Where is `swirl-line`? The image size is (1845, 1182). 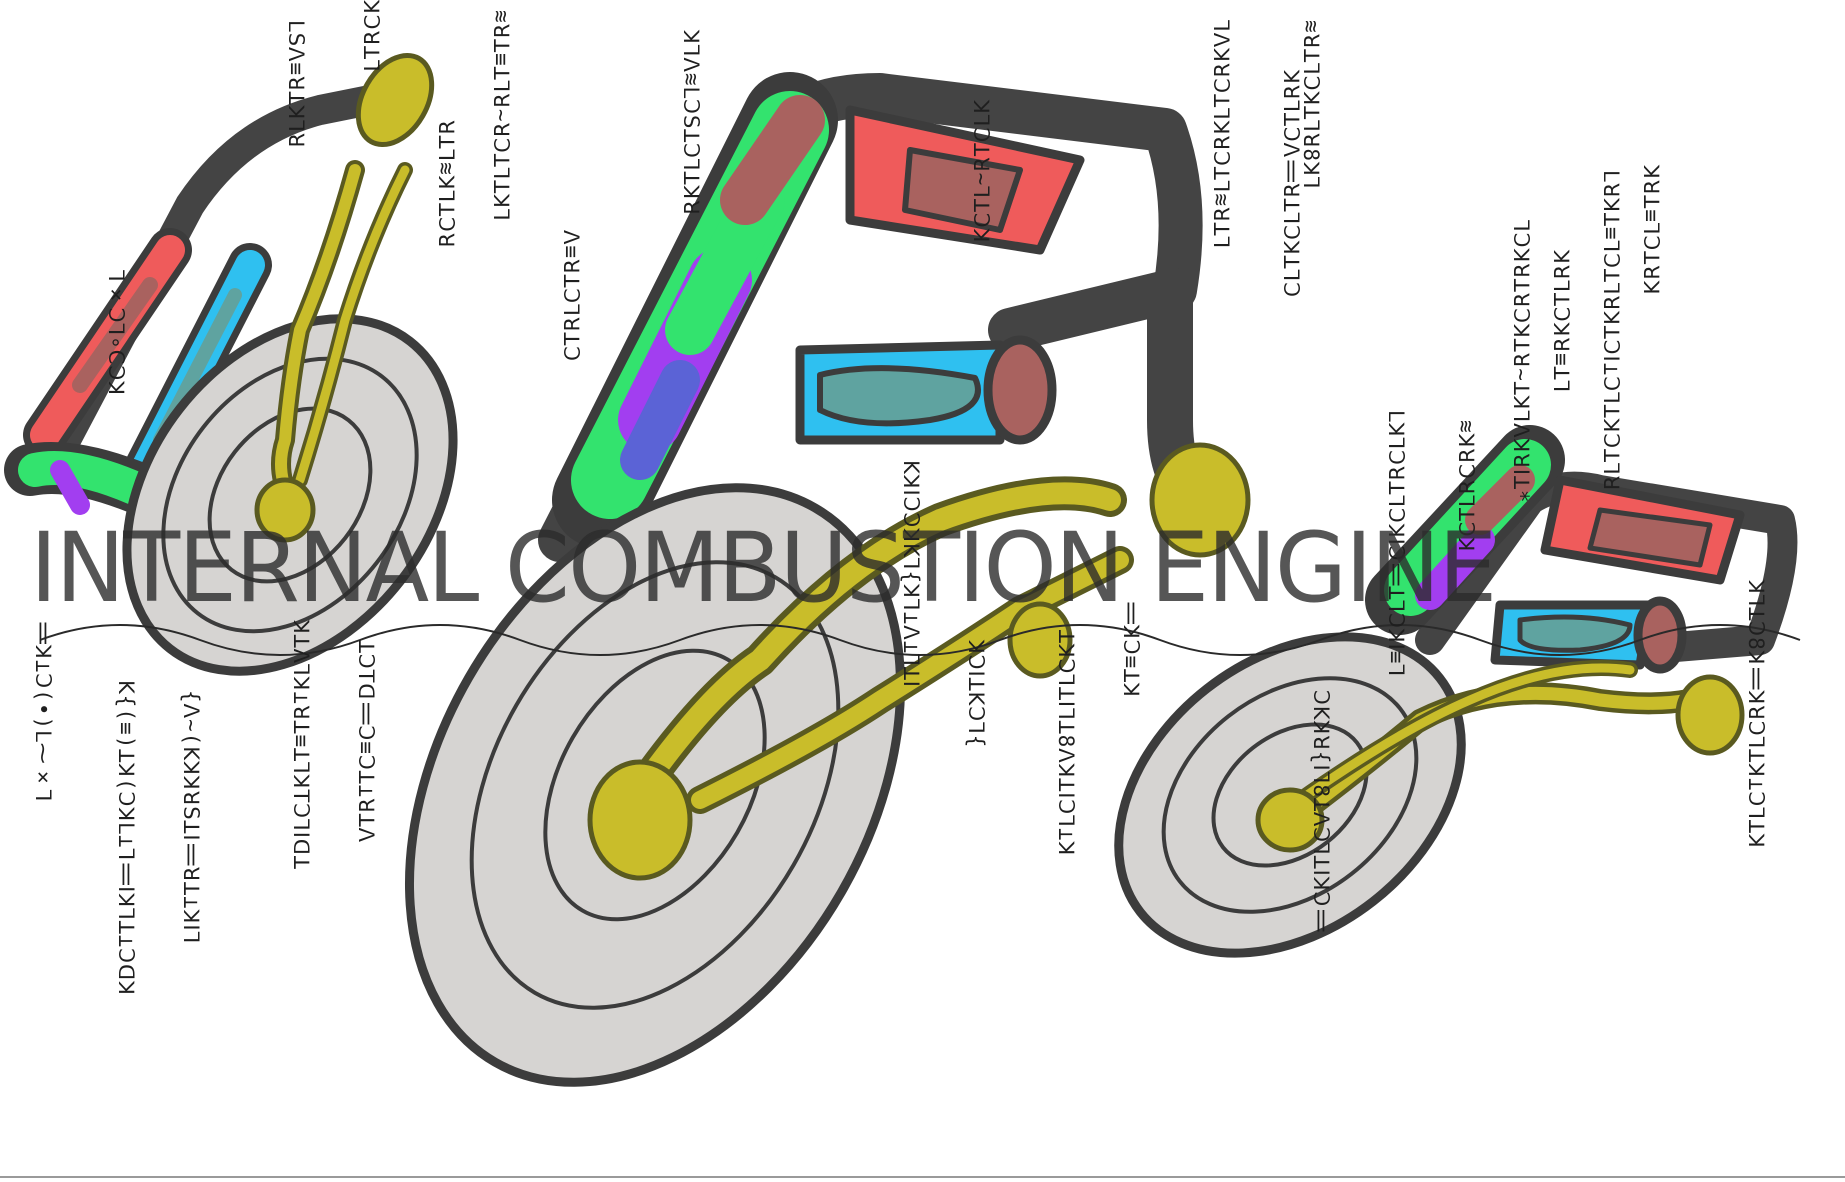 swirl-line is located at coordinates (920, 640).